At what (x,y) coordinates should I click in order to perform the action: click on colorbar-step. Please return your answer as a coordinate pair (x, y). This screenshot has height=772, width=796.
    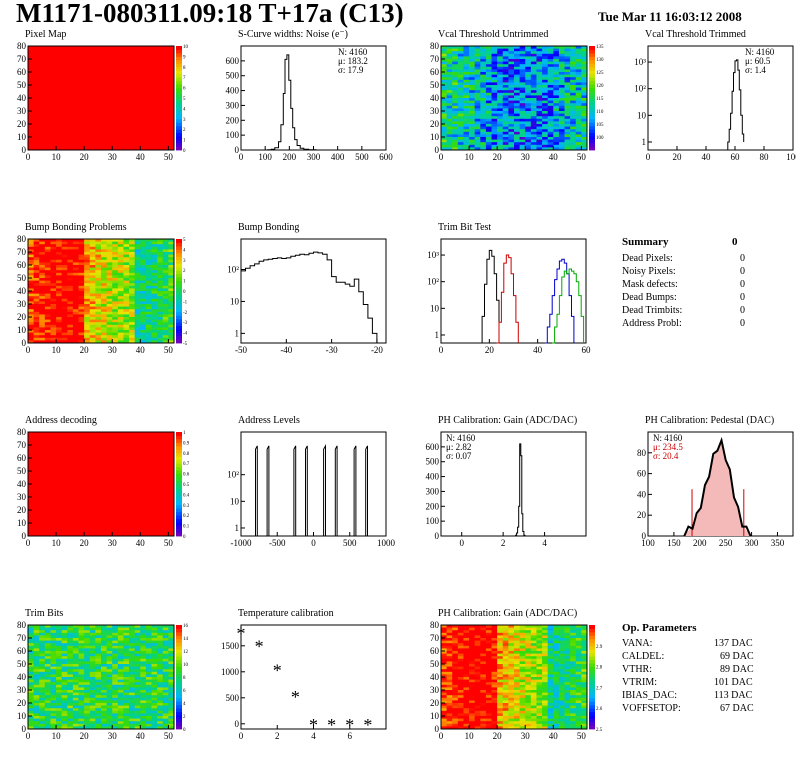
    Looking at the image, I should click on (179, 672).